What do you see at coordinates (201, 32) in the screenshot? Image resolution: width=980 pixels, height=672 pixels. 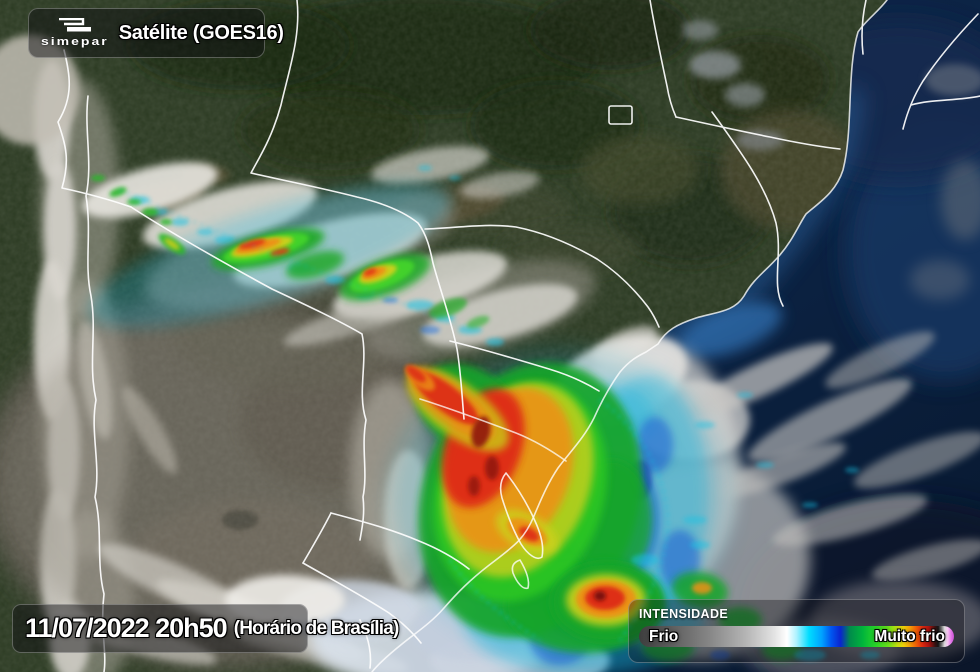 I see `page-title: Satélite (GOES16)` at bounding box center [201, 32].